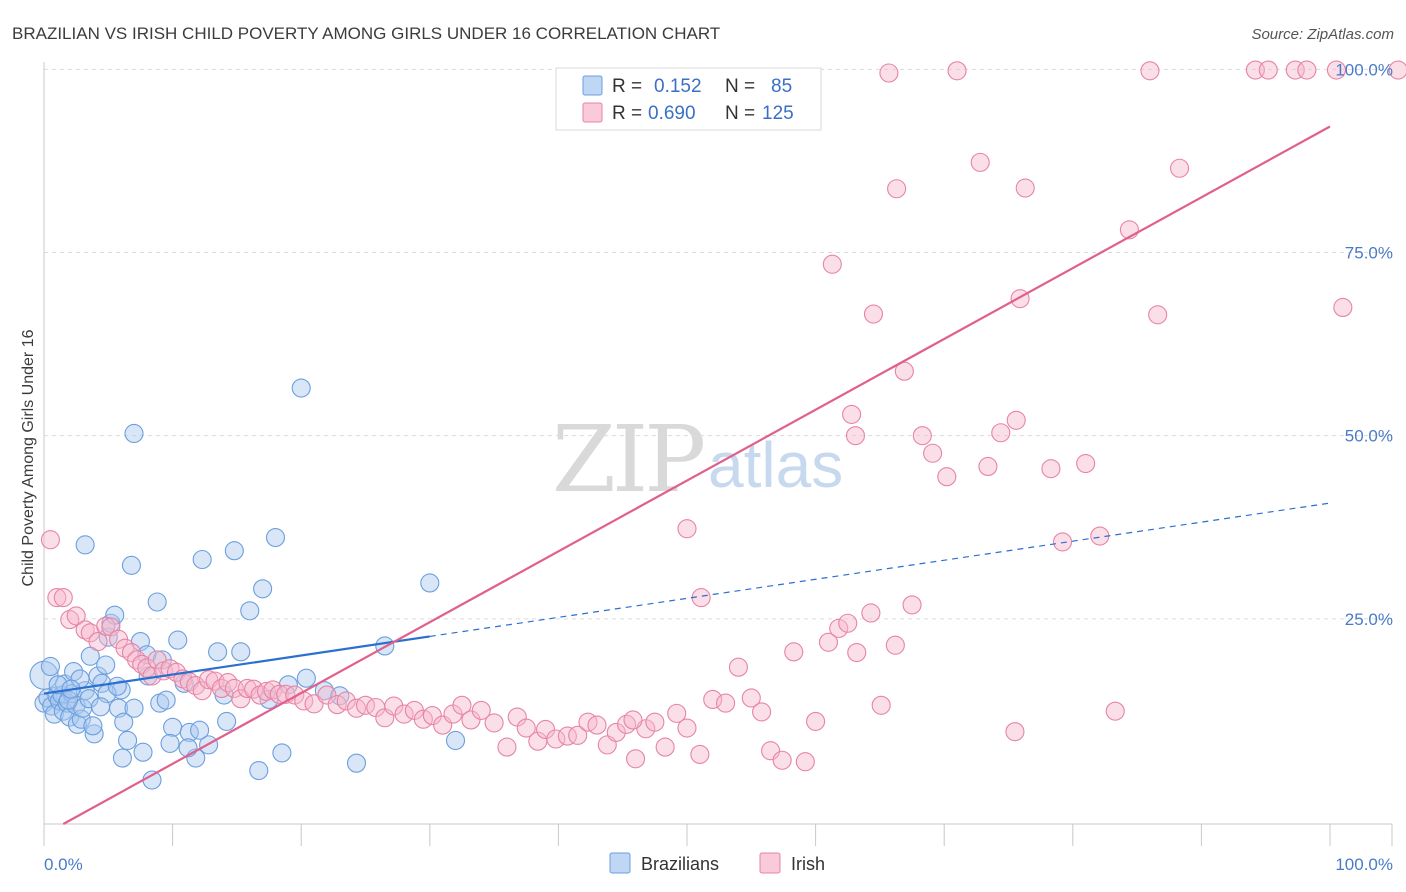  I want to click on bottom-legend-swatch-brazilians, so click(620, 863).